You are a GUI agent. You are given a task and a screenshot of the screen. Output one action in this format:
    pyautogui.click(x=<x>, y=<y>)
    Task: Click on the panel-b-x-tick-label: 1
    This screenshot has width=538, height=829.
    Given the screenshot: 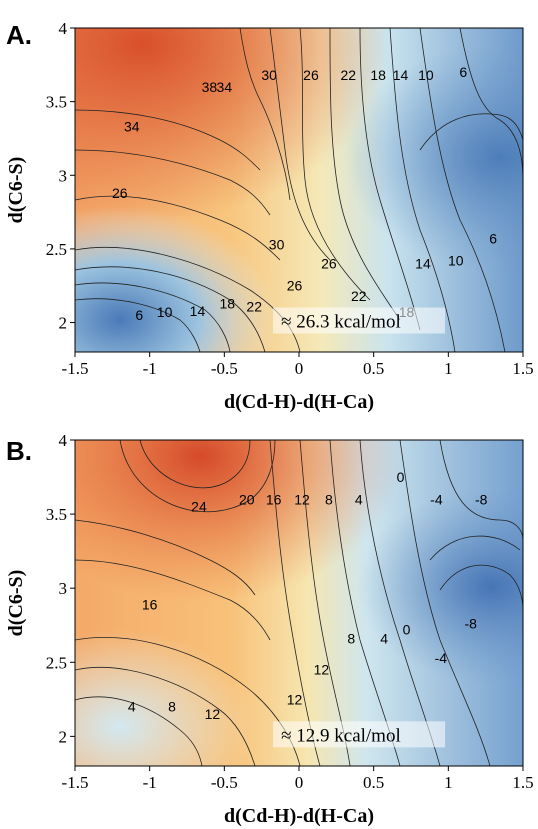 What is the action you would take?
    pyautogui.click(x=448, y=782)
    